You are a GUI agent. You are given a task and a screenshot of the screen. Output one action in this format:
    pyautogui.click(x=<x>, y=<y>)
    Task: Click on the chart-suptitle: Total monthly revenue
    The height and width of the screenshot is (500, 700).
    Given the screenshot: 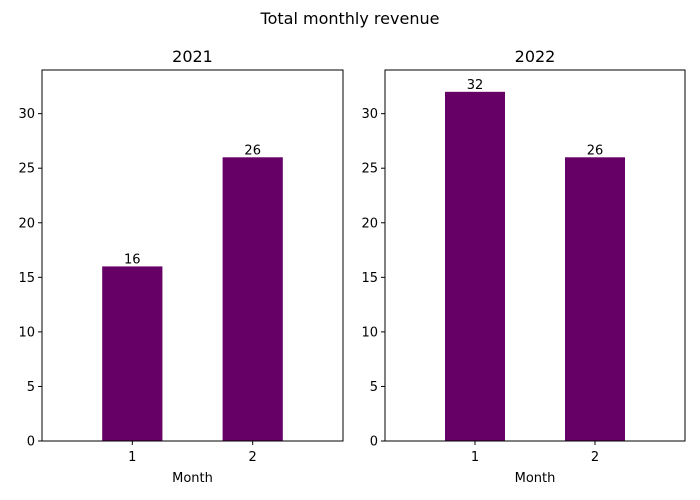 What is the action you would take?
    pyautogui.click(x=350, y=18)
    